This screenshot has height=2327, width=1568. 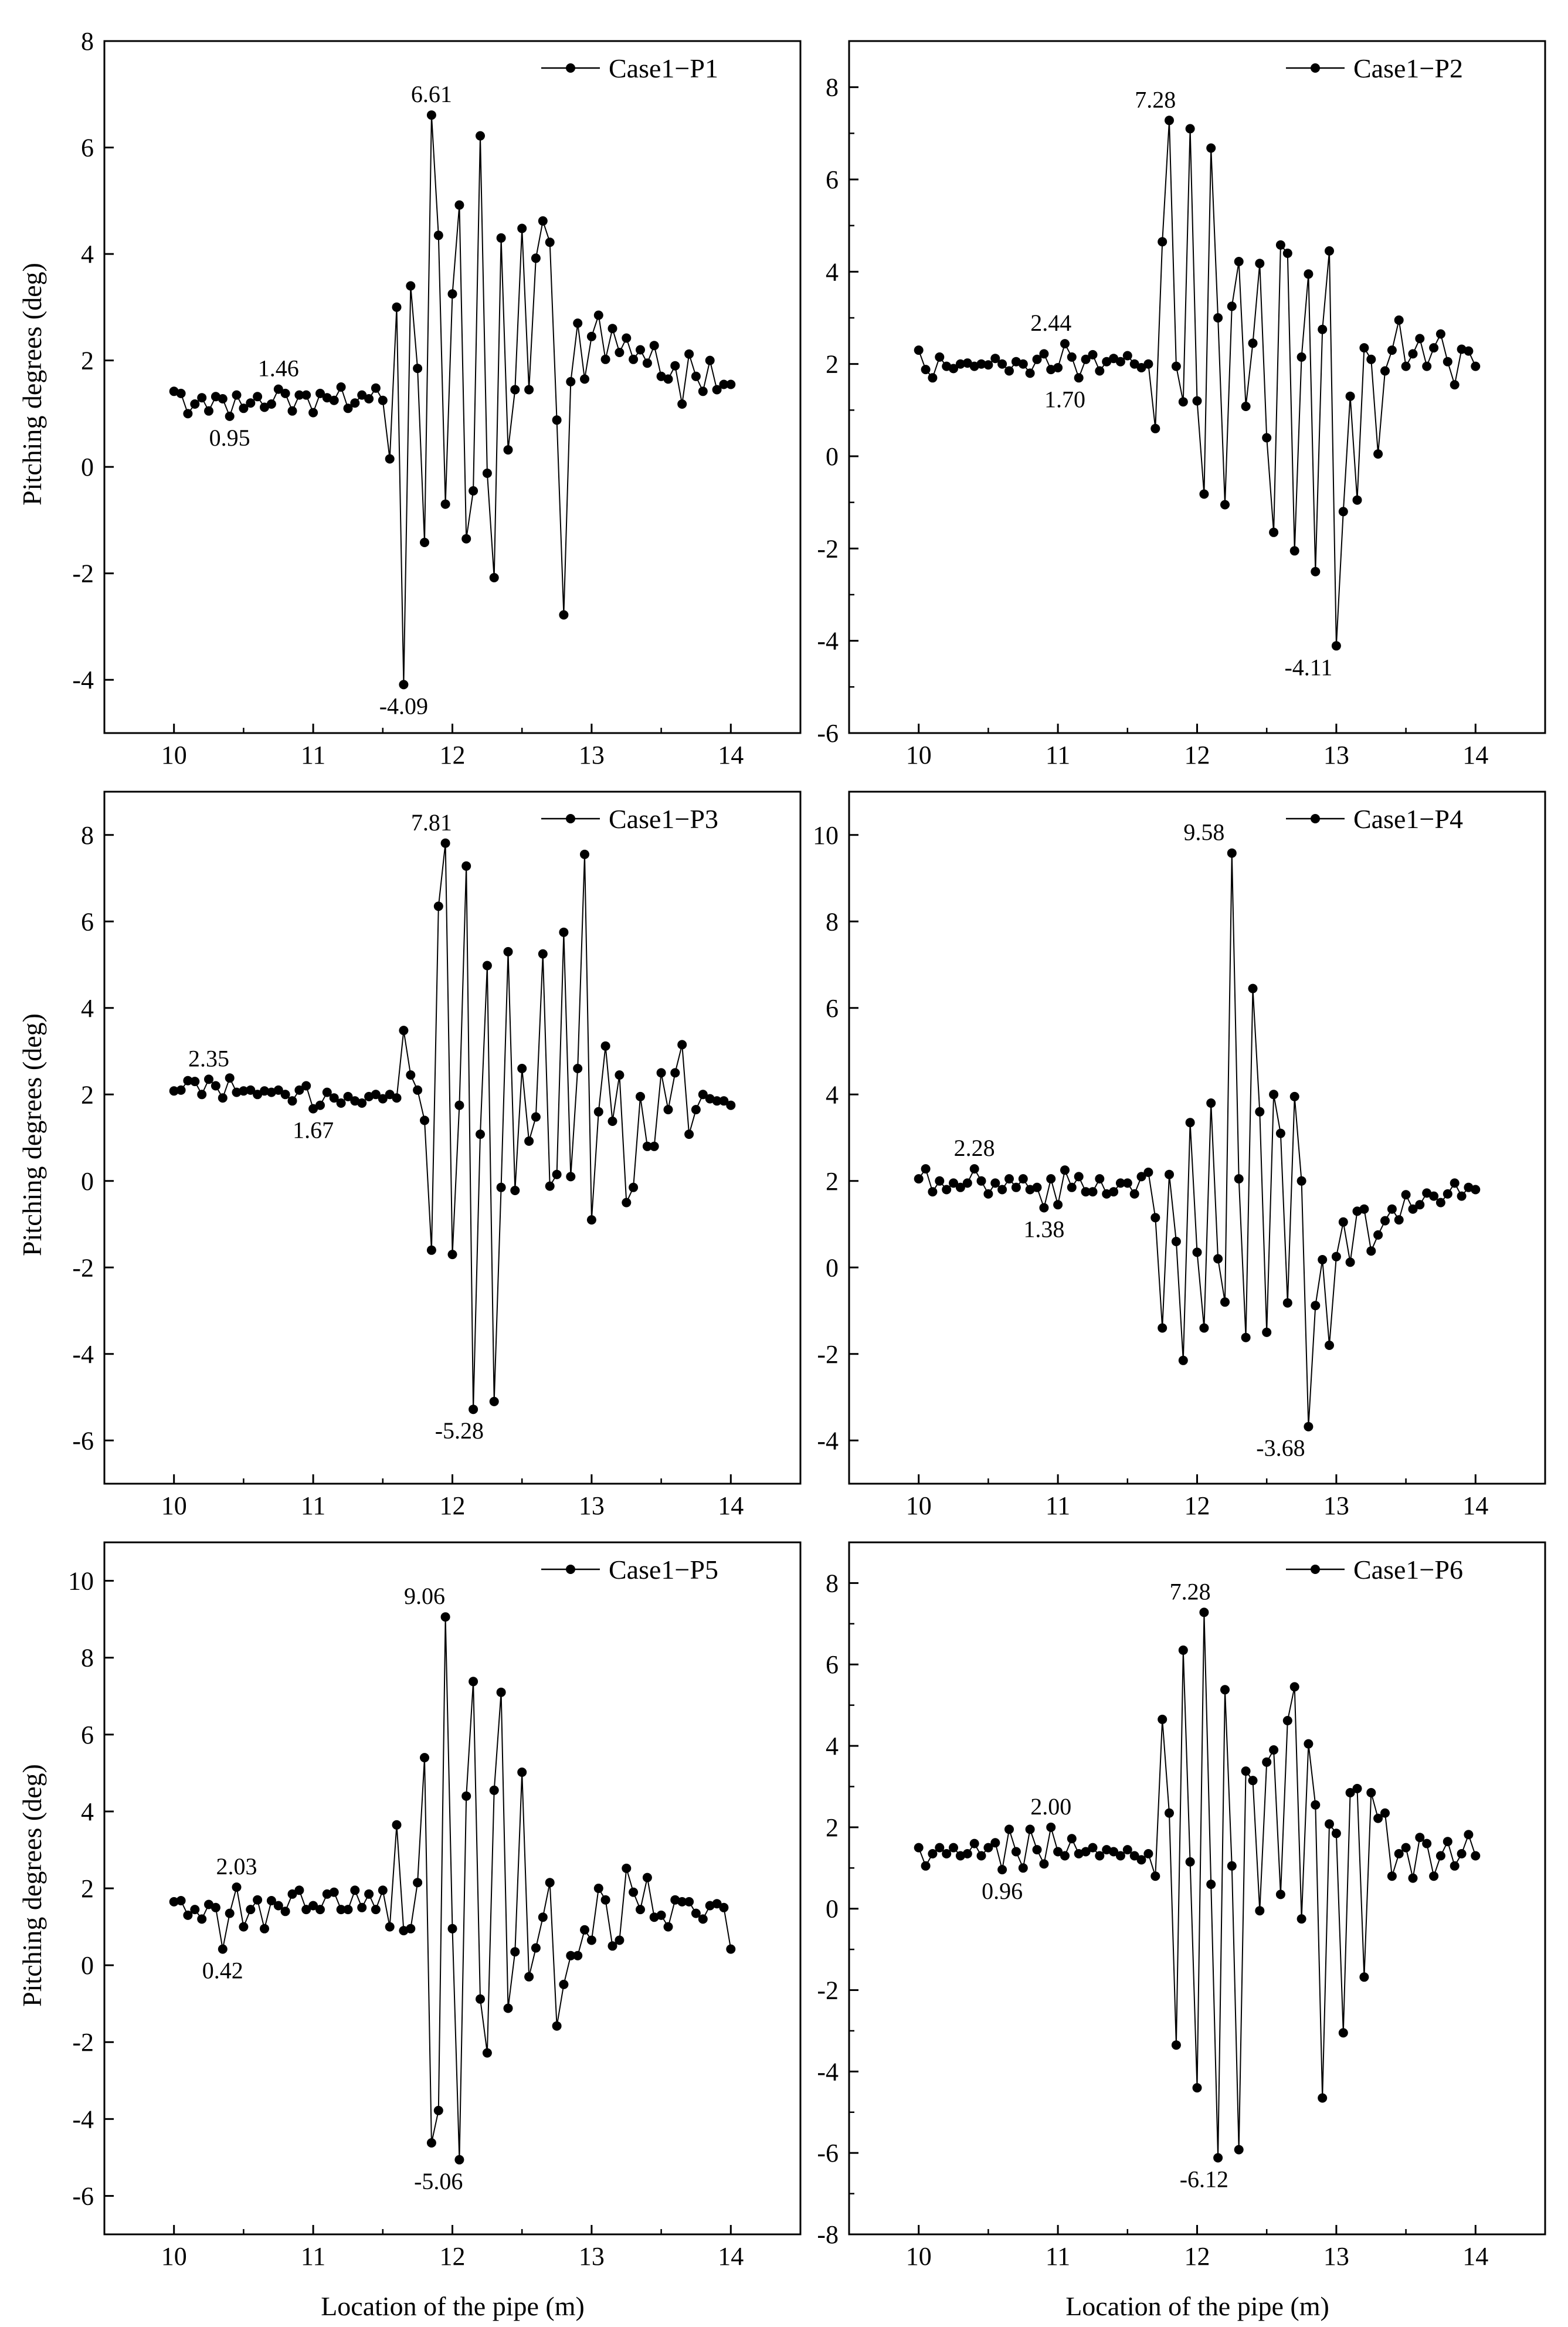 I want to click on x-tick-label: 11, so click(x=1058, y=755).